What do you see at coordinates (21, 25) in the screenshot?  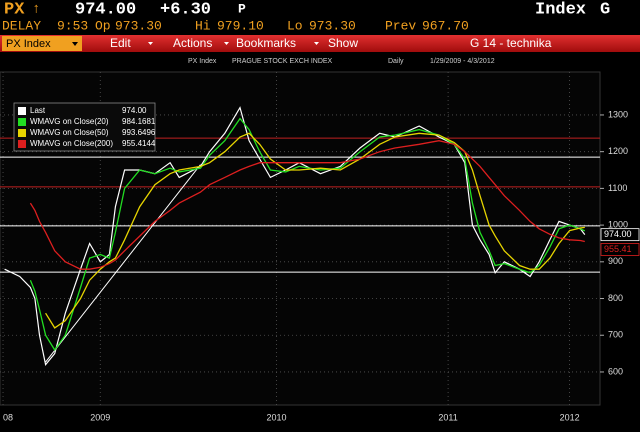 I see `delay: DELAY` at bounding box center [21, 25].